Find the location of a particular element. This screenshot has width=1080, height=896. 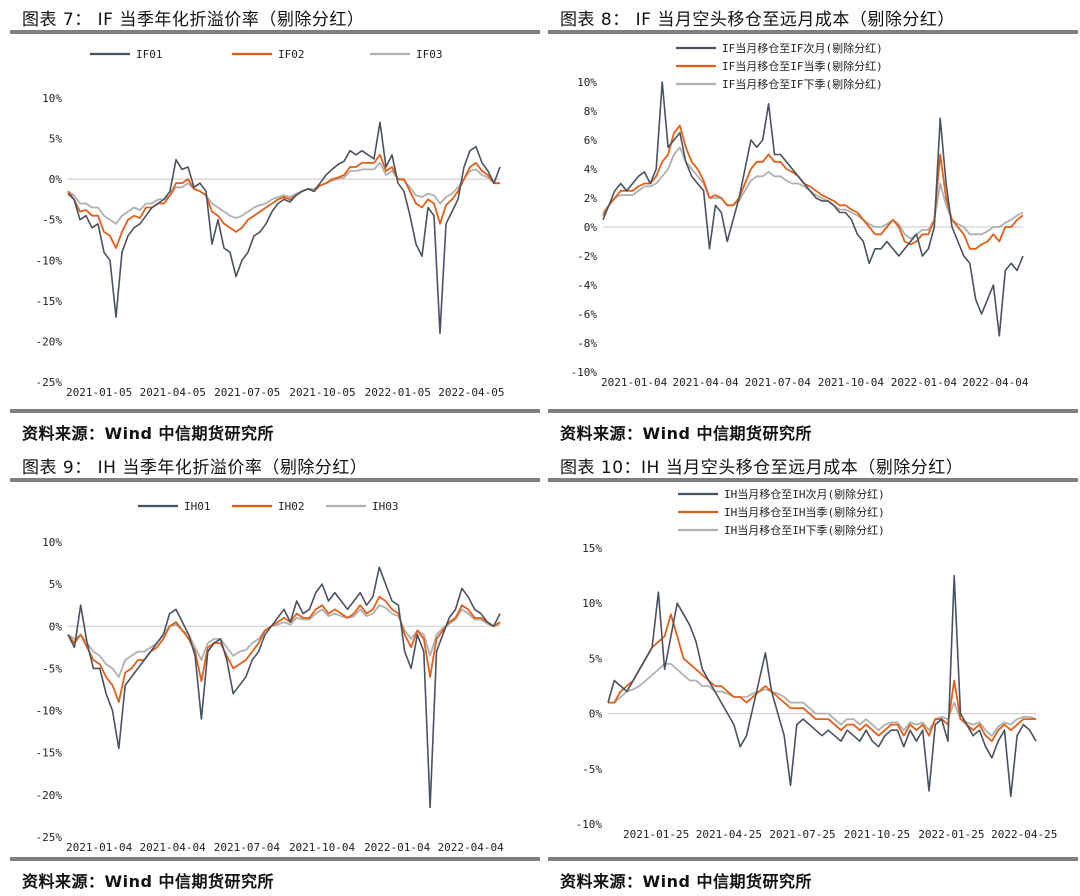

legend-label: IH当月移仓至IH下季(剔除分红) is located at coordinates (804, 530).